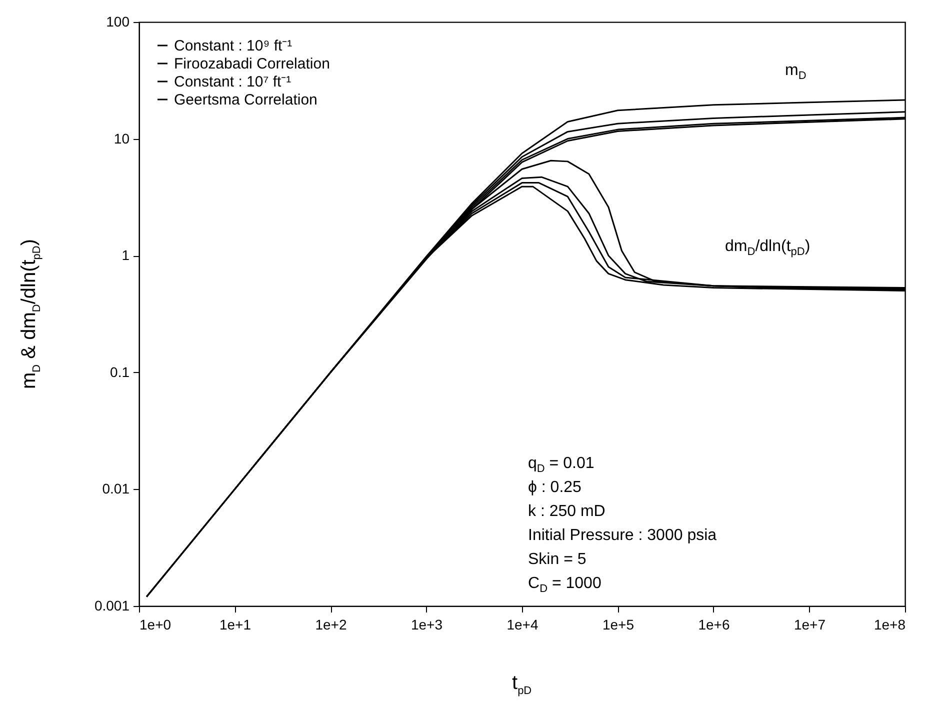 The height and width of the screenshot is (709, 937). What do you see at coordinates (795, 72) in the screenshot?
I see `annotation: m$_{D}$` at bounding box center [795, 72].